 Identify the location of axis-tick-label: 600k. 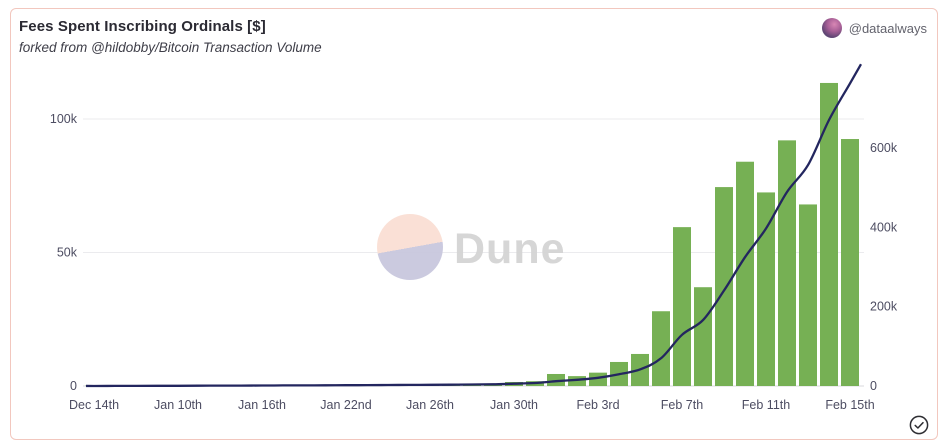
(884, 148).